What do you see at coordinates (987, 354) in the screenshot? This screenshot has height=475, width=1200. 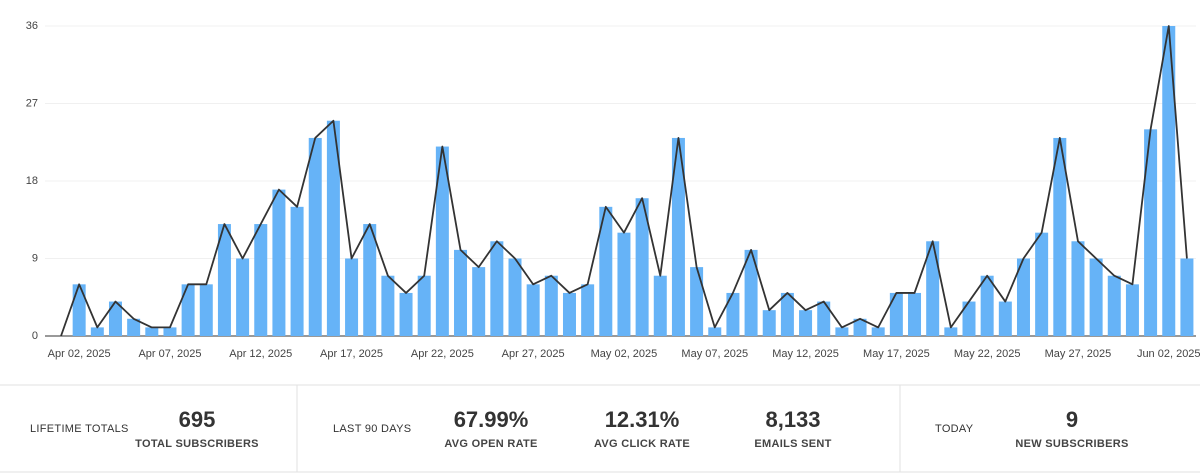 I see `x-tick-label: May 22, 2025` at bounding box center [987, 354].